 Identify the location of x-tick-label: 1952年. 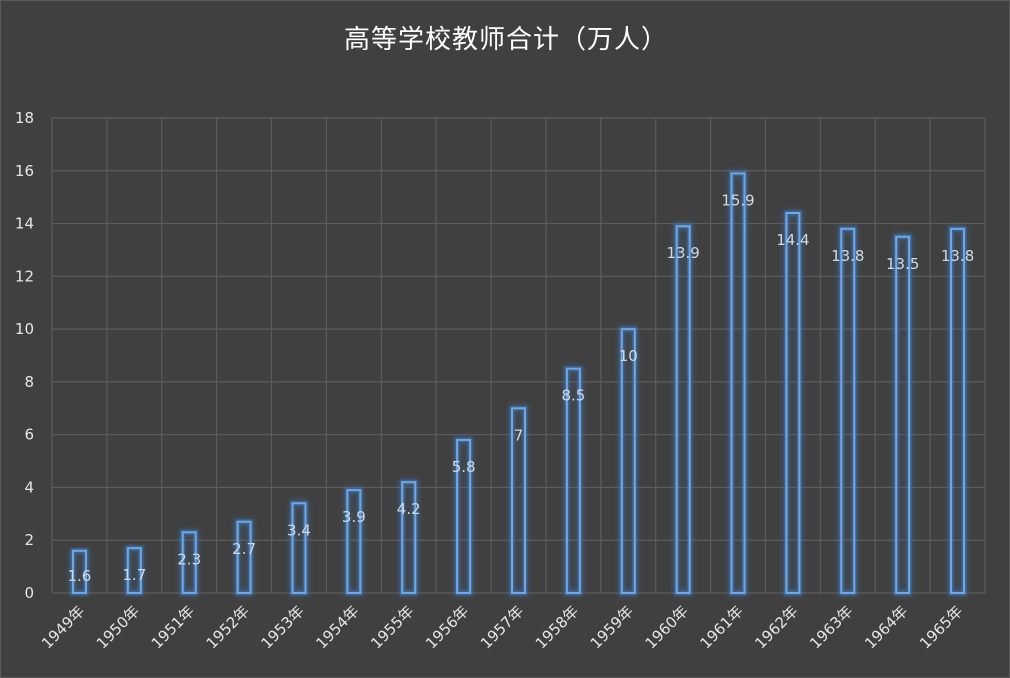
(228, 627).